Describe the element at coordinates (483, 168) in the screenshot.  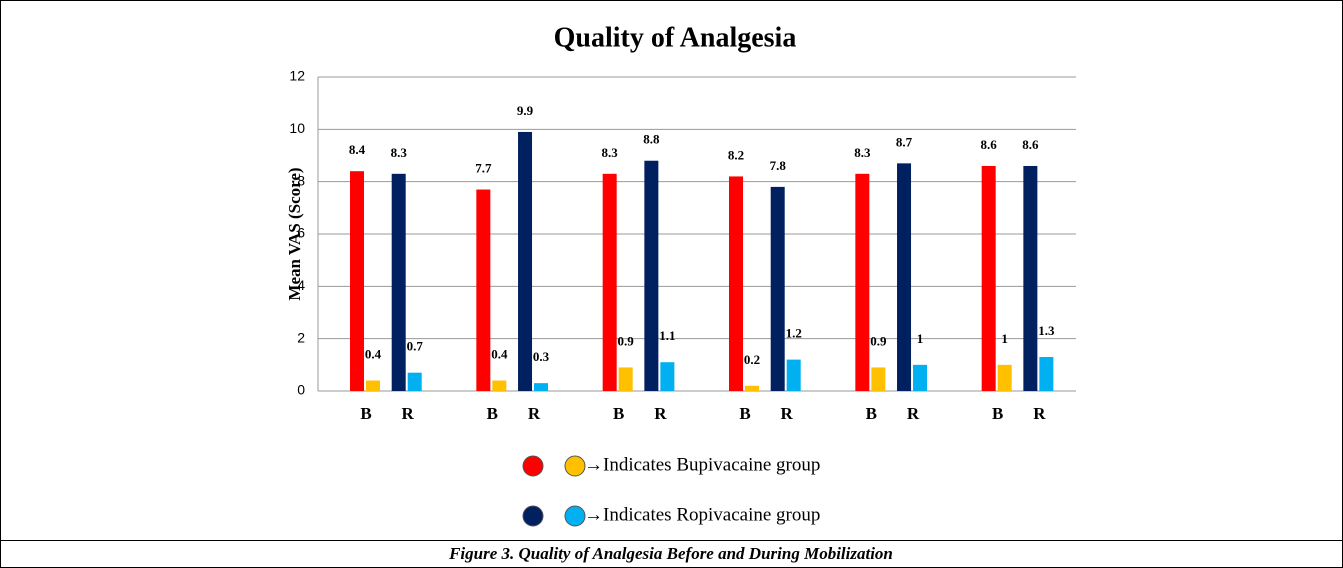
I see `data-label: 7.7` at that location.